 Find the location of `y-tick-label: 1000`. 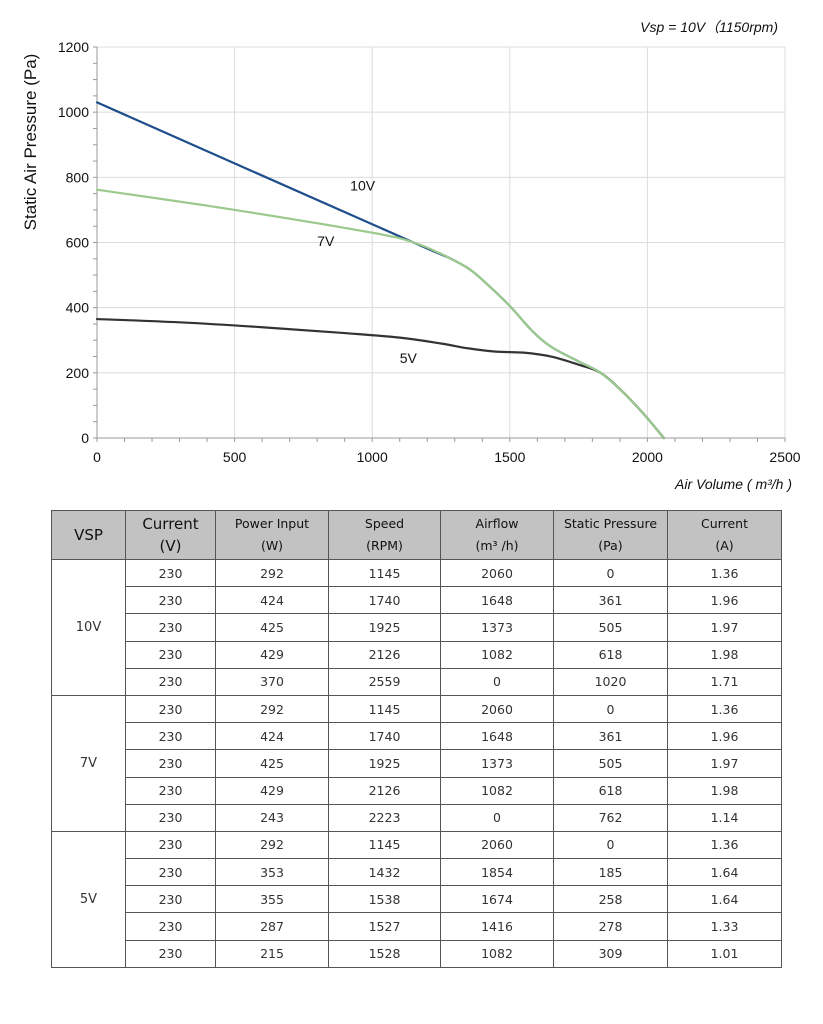

y-tick-label: 1000 is located at coordinates (73, 112).